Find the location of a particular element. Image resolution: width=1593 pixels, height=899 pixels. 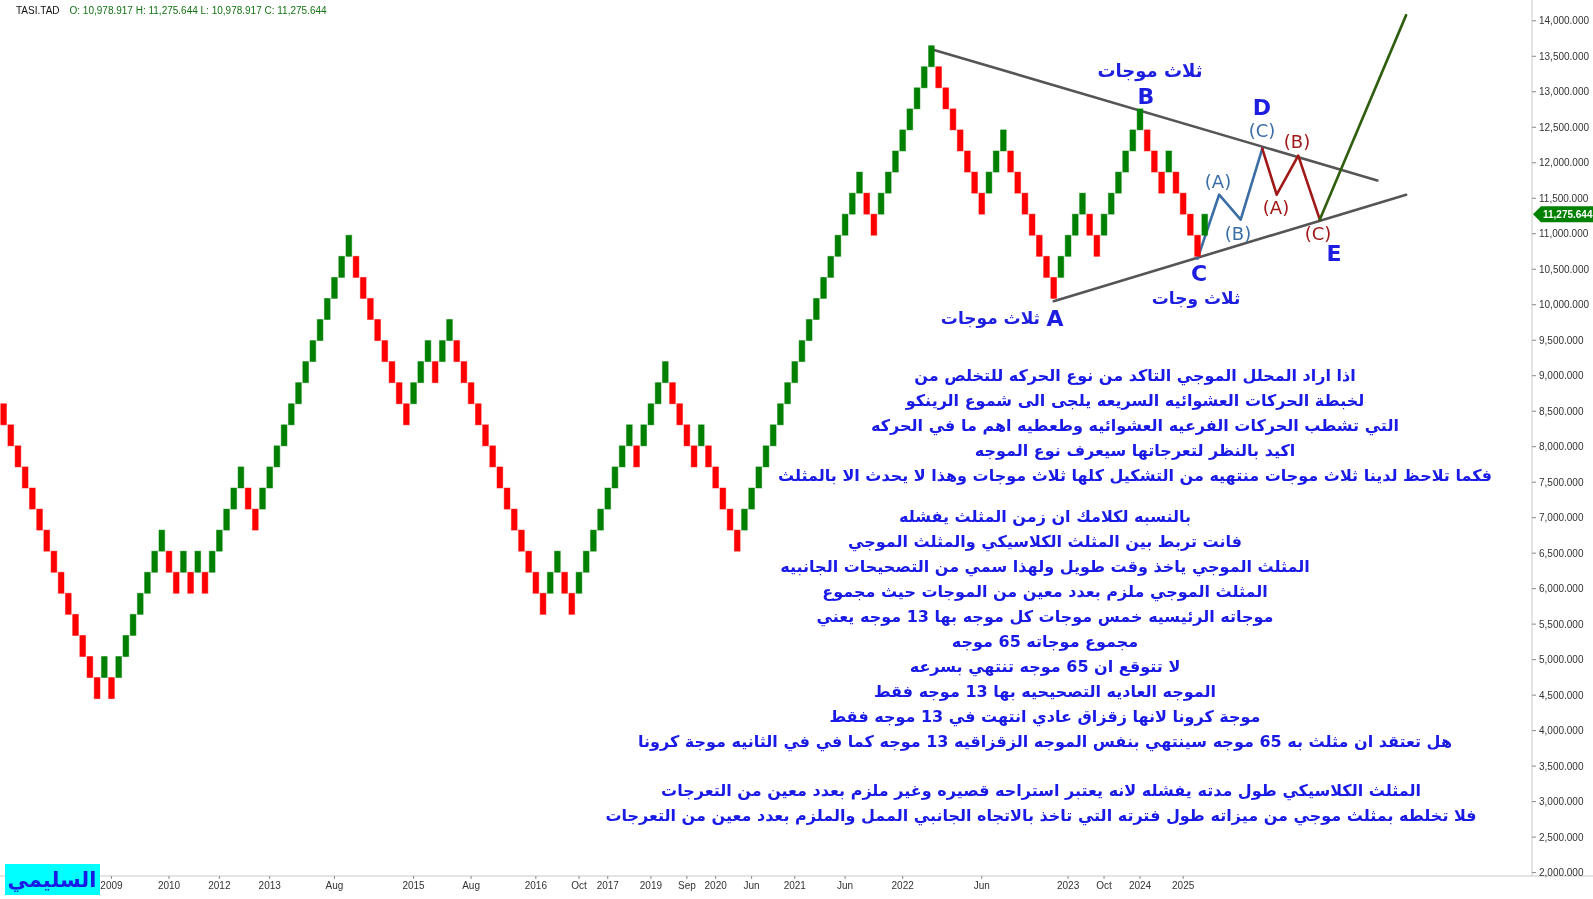

y-tick-label: 8,500.000 is located at coordinates (1561, 411).